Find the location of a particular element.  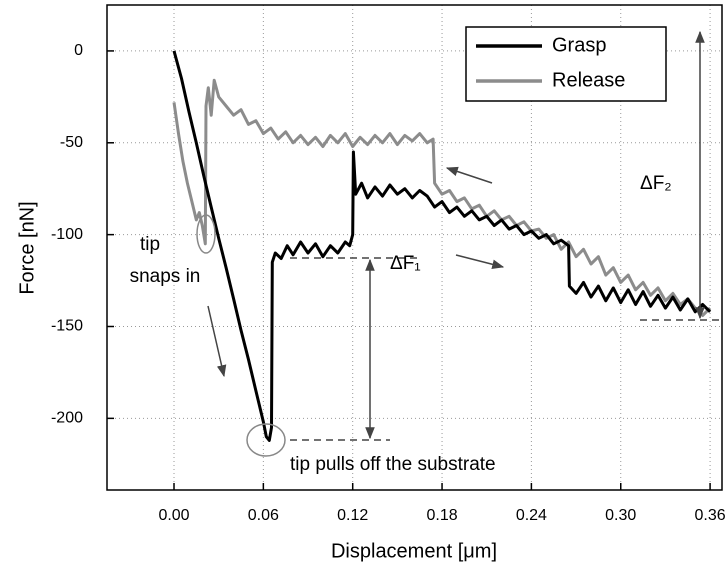

y-tick-label: 0 is located at coordinates (78, 50).